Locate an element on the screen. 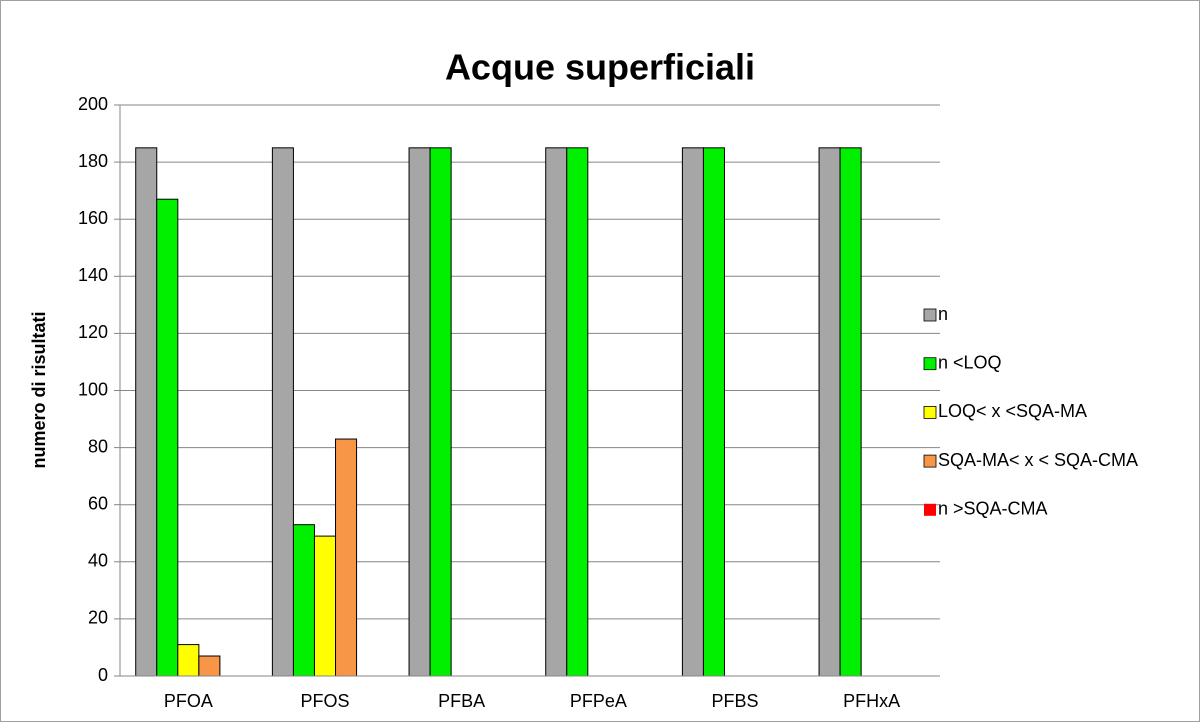 The height and width of the screenshot is (722, 1201). x-tick-label: PFBS is located at coordinates (734, 701).